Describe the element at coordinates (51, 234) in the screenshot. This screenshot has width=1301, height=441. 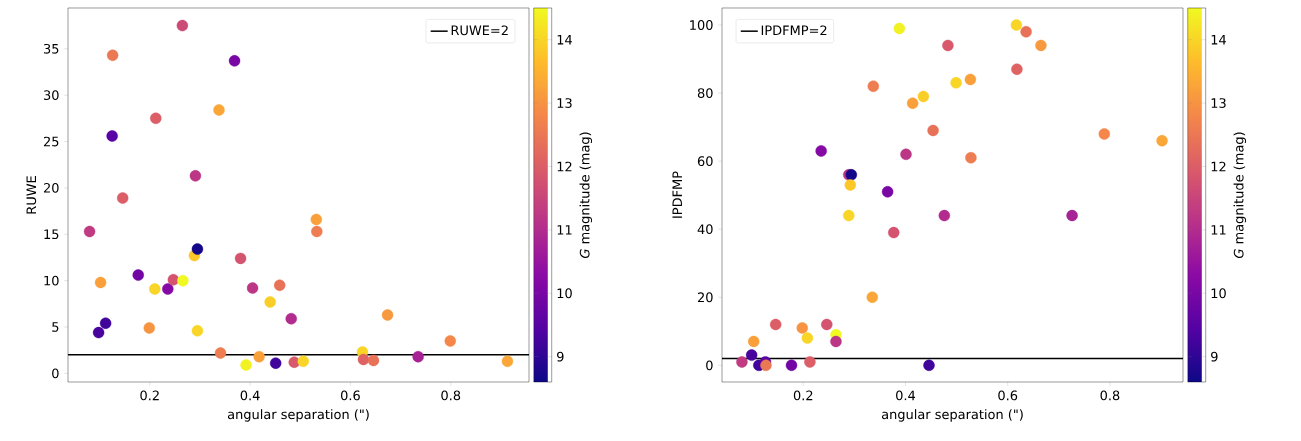
I see `y-tick-label: 15` at that location.